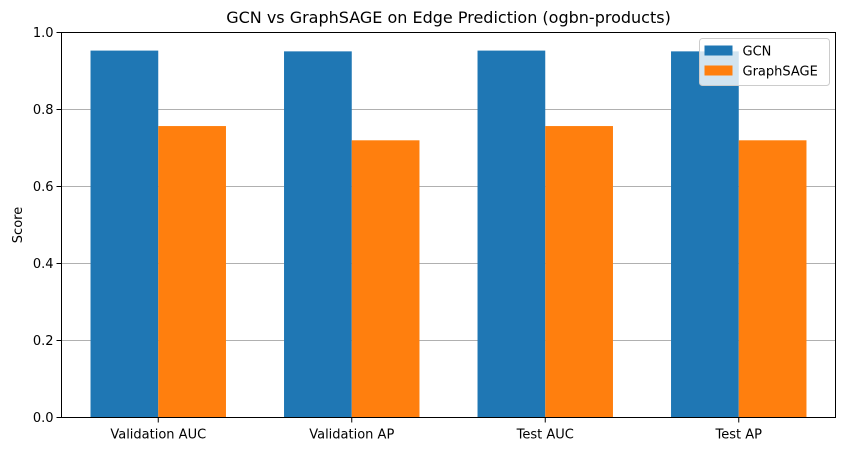  What do you see at coordinates (764, 62) in the screenshot?
I see `legend: GCN GraphSAGE` at bounding box center [764, 62].